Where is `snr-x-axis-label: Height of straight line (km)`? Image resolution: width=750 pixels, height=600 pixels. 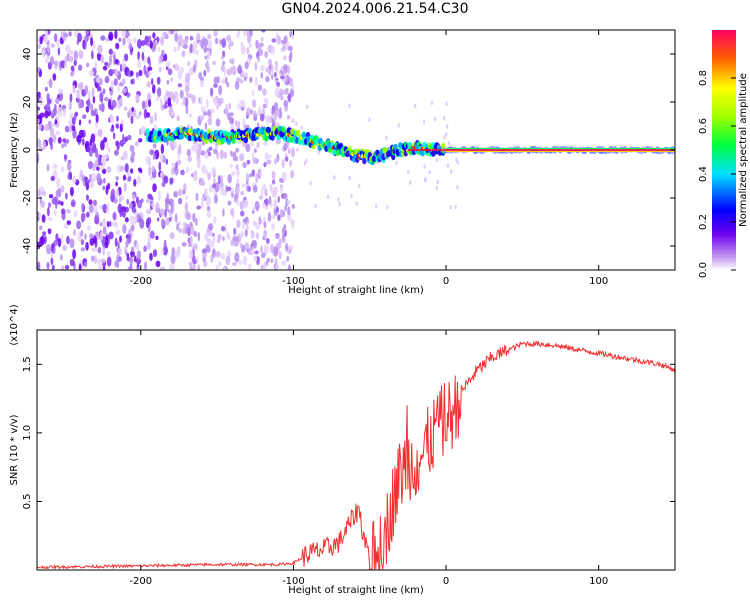
snr-x-axis-label: Height of straight line (km) is located at coordinates (356, 590).